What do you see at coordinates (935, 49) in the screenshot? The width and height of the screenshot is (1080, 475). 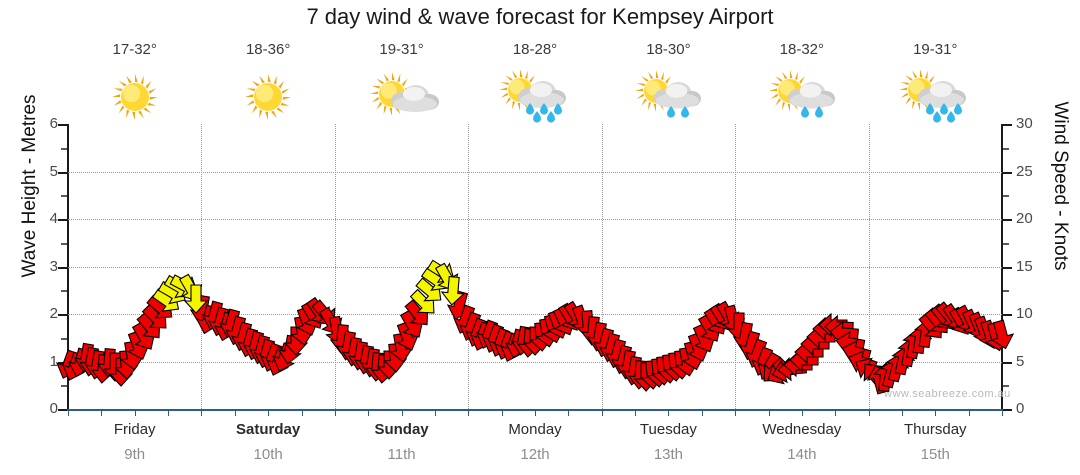 I see `temperature-range-thursday: 19-31°` at bounding box center [935, 49].